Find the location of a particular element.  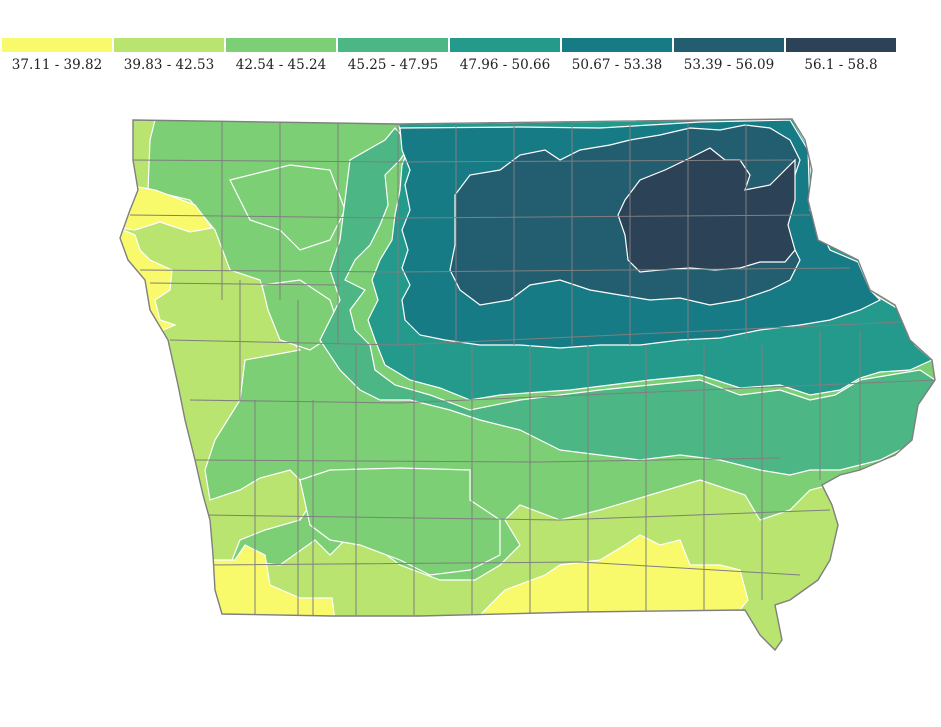

legend-label: 56.1 - 58.8 is located at coordinates (841, 65).